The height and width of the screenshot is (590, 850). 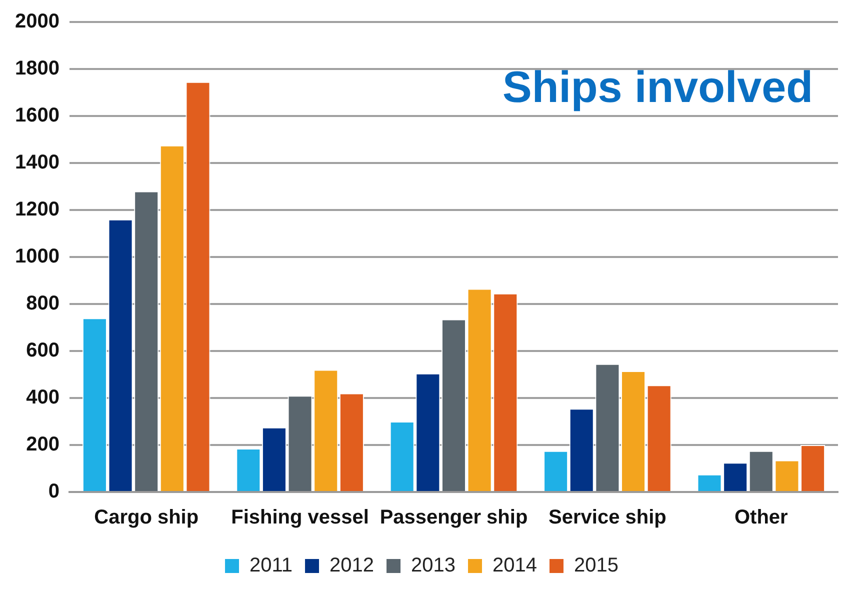 I want to click on legend-label: 2015, so click(x=596, y=565).